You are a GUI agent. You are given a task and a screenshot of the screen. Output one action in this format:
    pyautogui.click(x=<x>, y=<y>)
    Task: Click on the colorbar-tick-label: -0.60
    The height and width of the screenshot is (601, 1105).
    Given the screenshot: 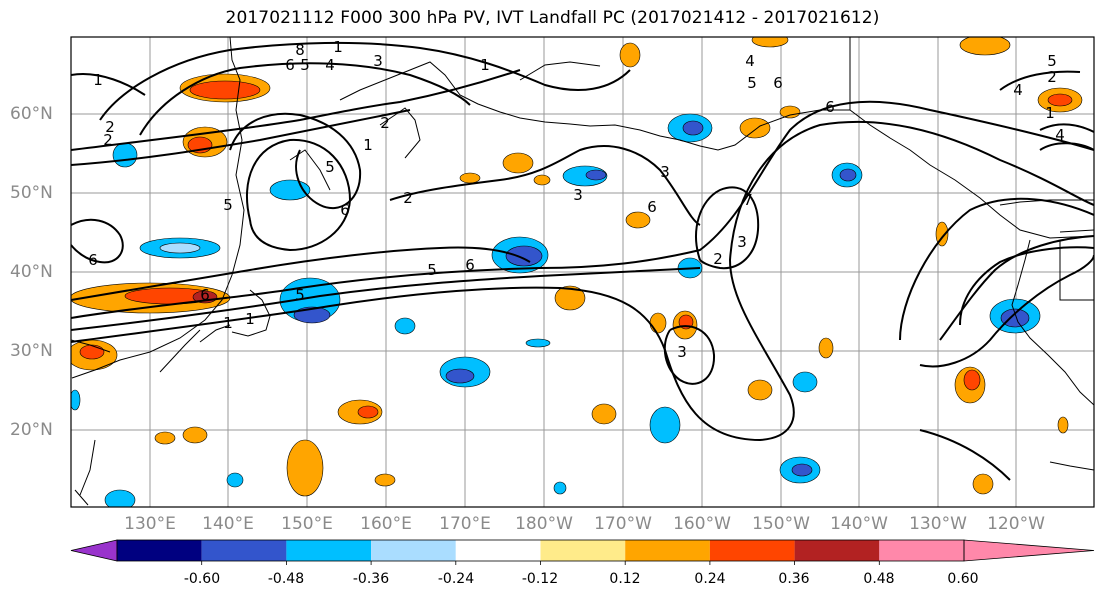 What is the action you would take?
    pyautogui.click(x=202, y=579)
    